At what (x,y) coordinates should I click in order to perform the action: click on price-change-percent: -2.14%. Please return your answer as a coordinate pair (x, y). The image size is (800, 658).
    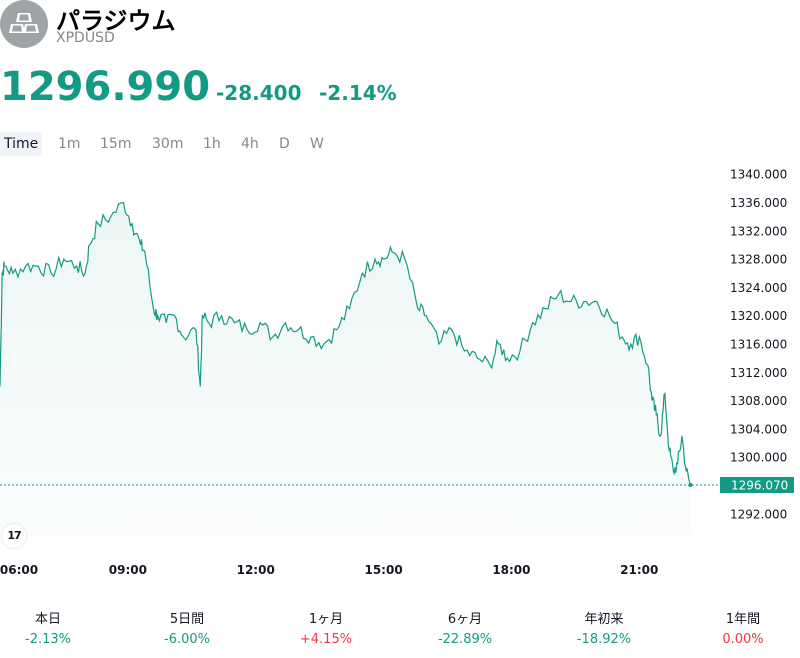
    Looking at the image, I should click on (358, 93).